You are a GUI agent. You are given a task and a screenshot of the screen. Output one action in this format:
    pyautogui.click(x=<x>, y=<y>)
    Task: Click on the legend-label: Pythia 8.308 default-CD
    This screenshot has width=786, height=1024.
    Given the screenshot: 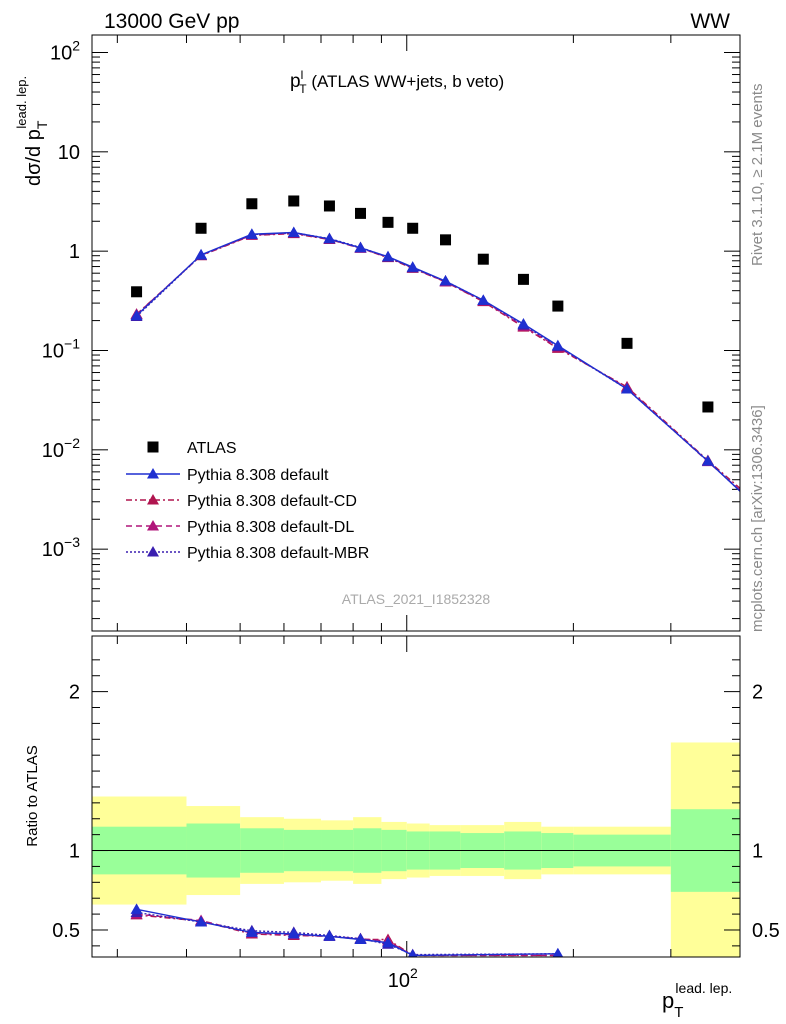 What is the action you would take?
    pyautogui.click(x=272, y=501)
    